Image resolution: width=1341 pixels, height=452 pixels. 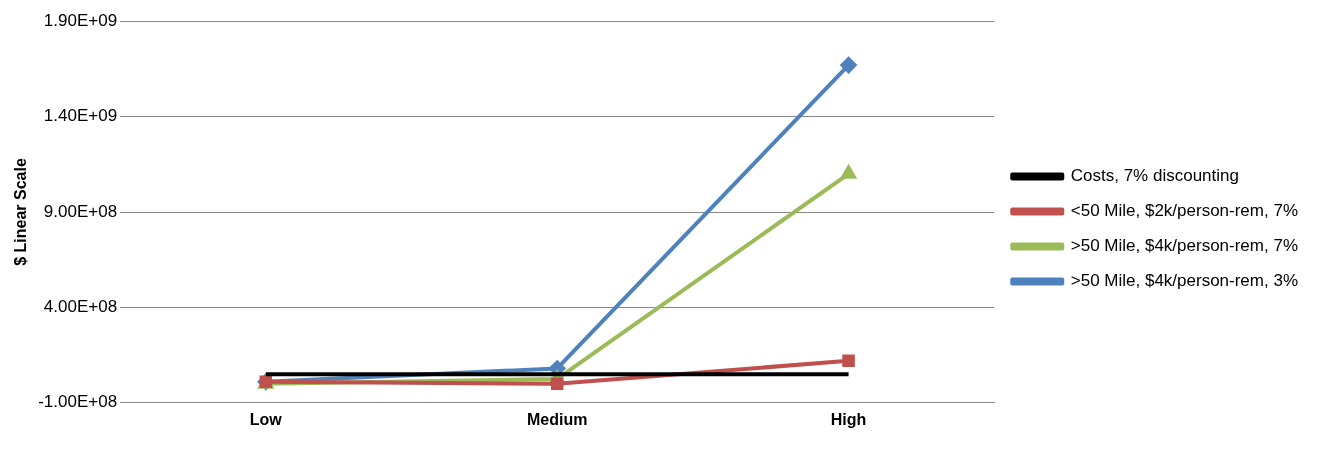 What do you see at coordinates (1184, 211) in the screenshot?
I see `legend-label: <50 Mile, $2k/person-rem, 7%` at bounding box center [1184, 211].